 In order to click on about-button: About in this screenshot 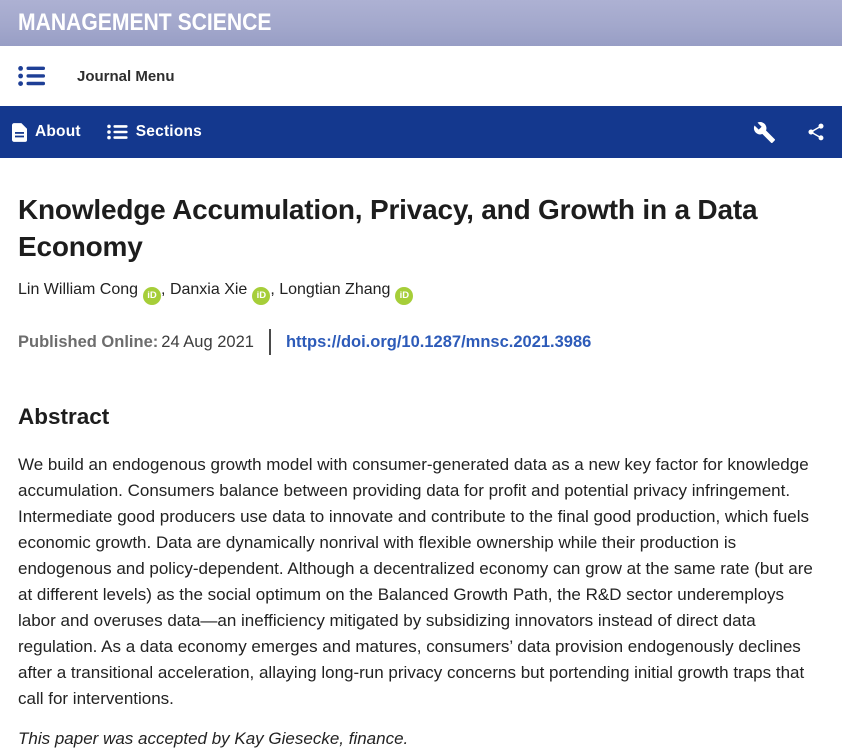, I will do `click(46, 132)`.